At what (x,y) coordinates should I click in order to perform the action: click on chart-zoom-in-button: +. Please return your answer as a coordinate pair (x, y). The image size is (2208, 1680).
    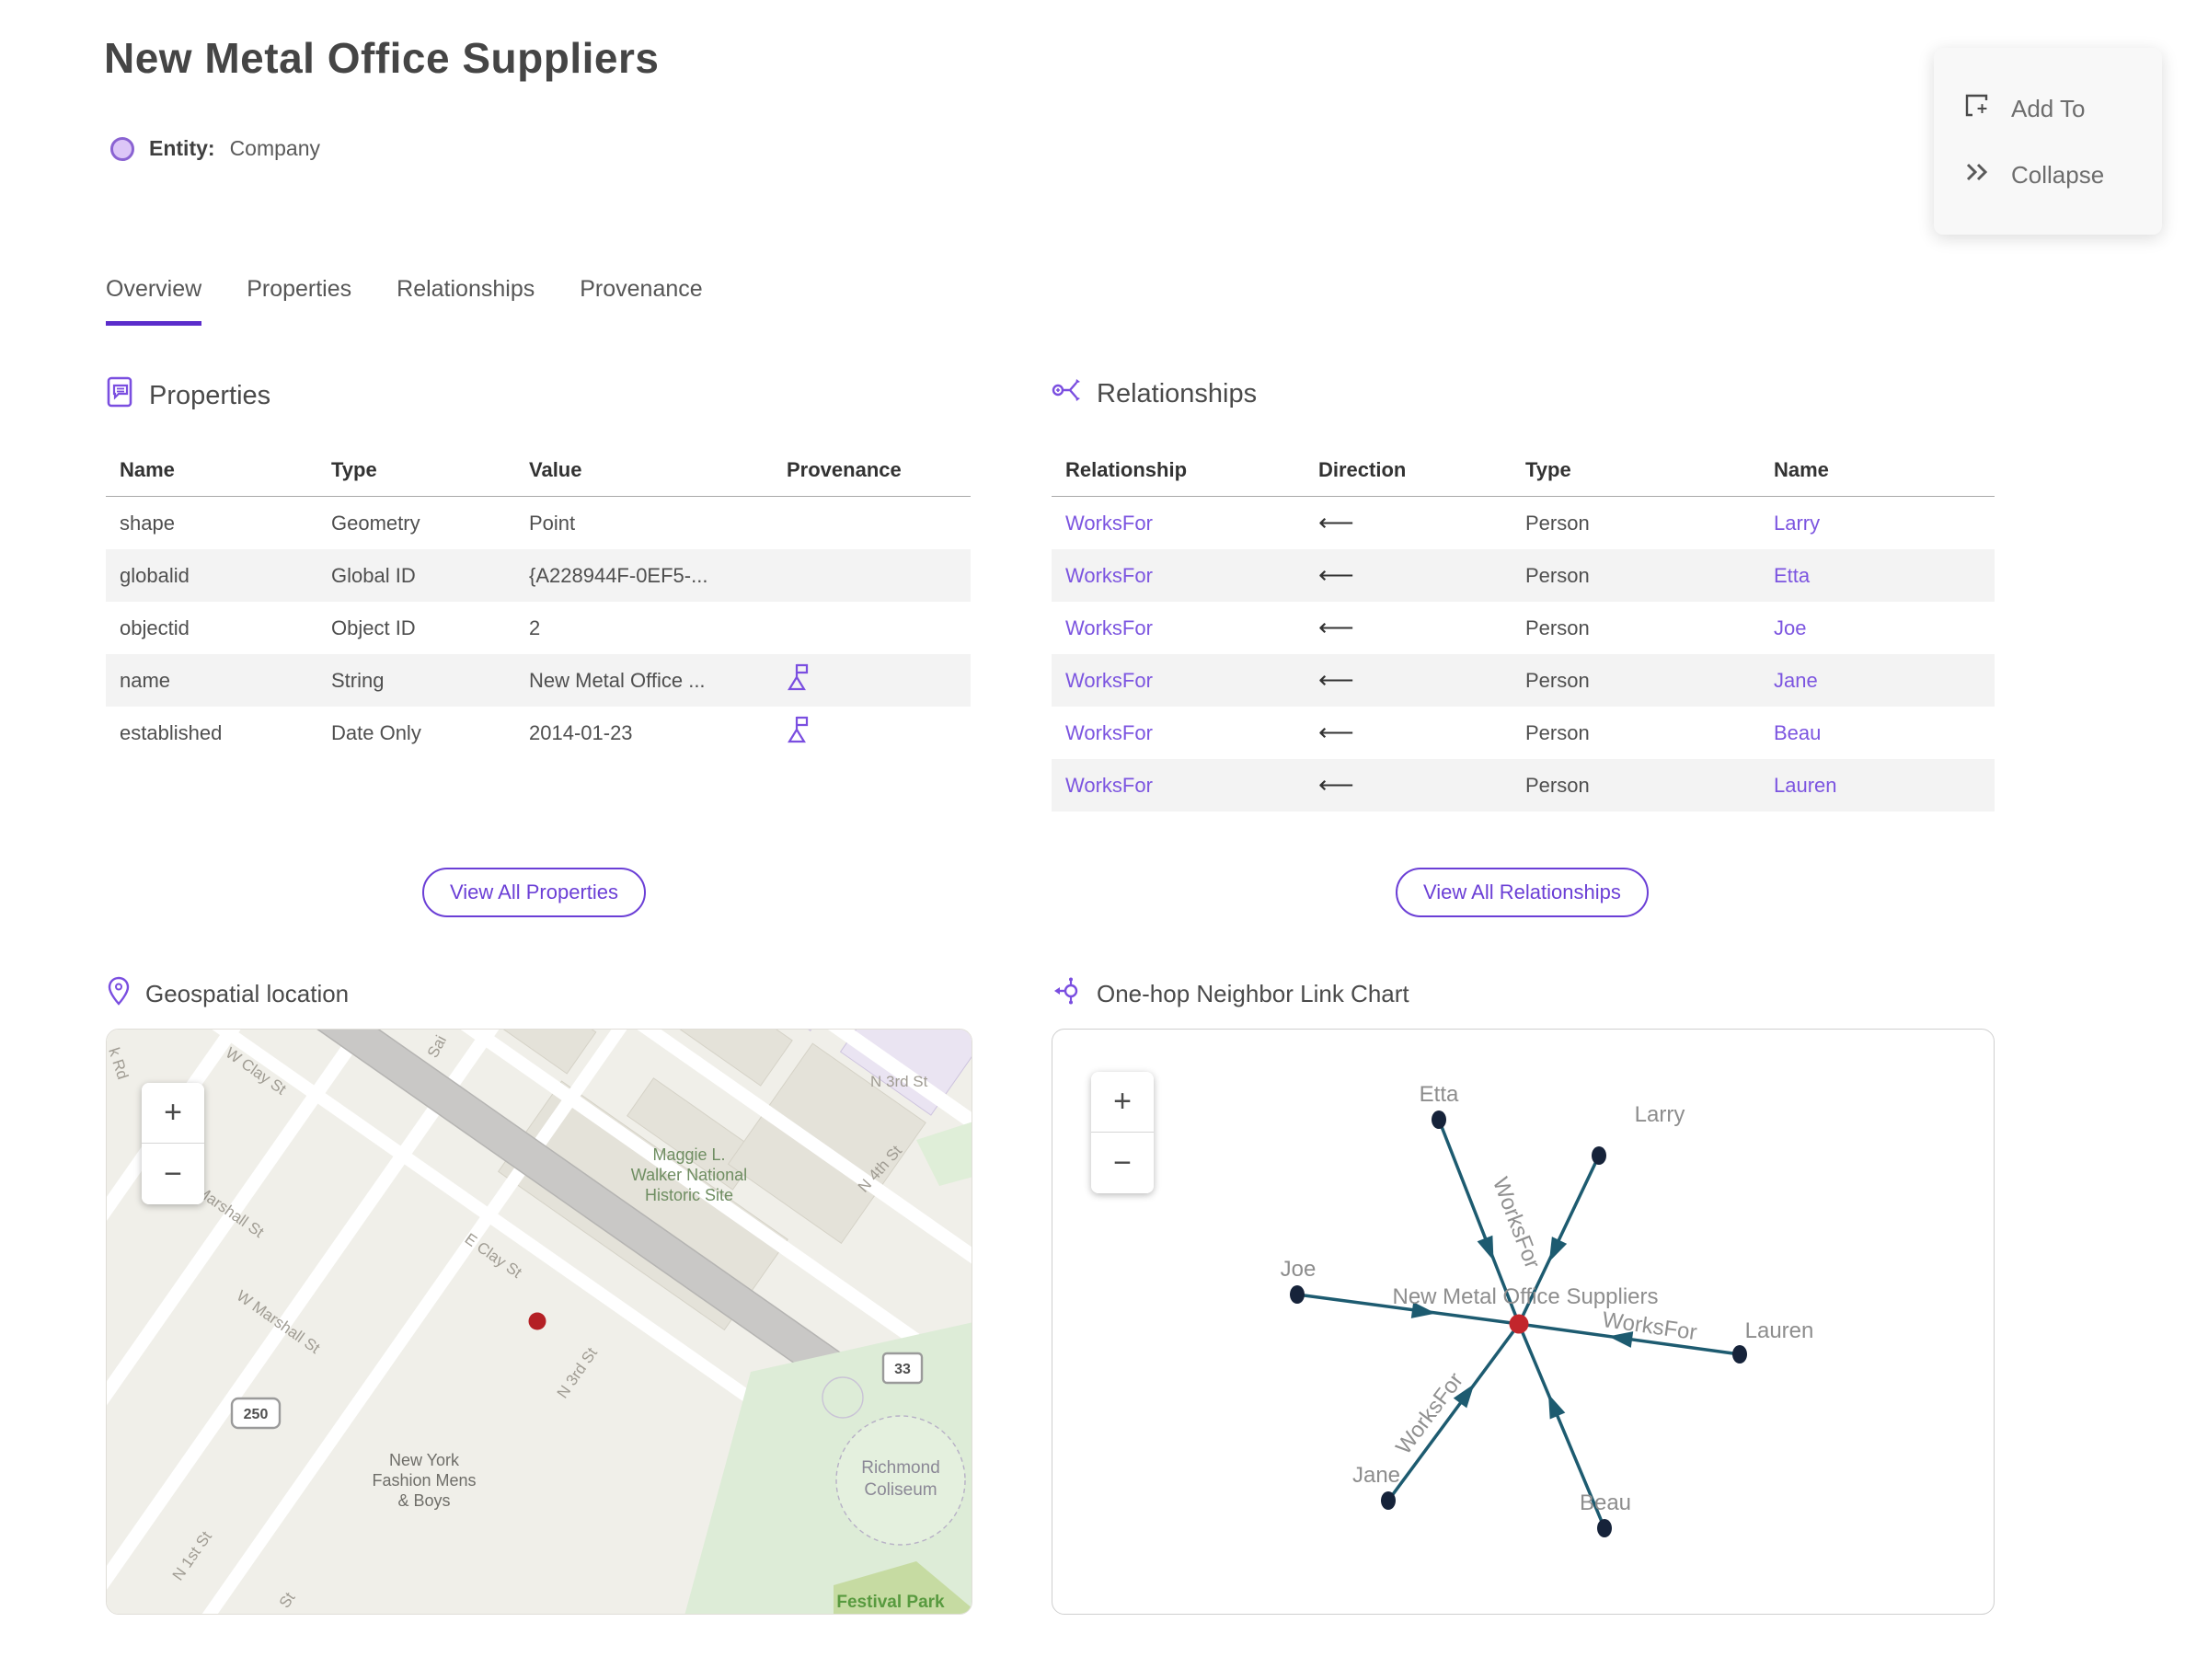
    Looking at the image, I should click on (1122, 1102).